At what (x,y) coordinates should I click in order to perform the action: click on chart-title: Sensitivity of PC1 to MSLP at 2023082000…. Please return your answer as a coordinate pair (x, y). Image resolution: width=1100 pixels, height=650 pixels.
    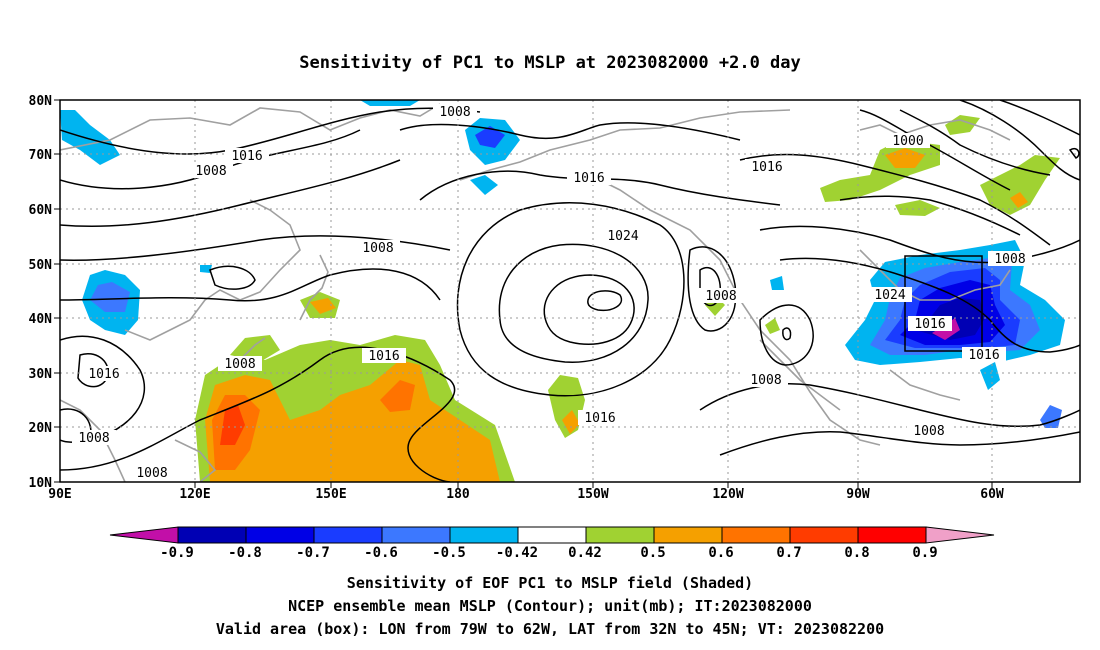
    Looking at the image, I should click on (550, 63).